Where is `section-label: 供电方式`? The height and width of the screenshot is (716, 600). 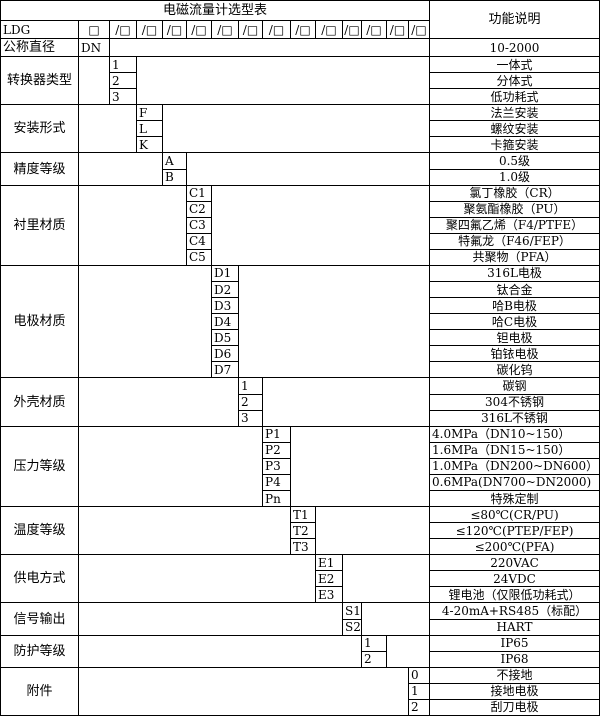
section-label: 供电方式 is located at coordinates (39, 579).